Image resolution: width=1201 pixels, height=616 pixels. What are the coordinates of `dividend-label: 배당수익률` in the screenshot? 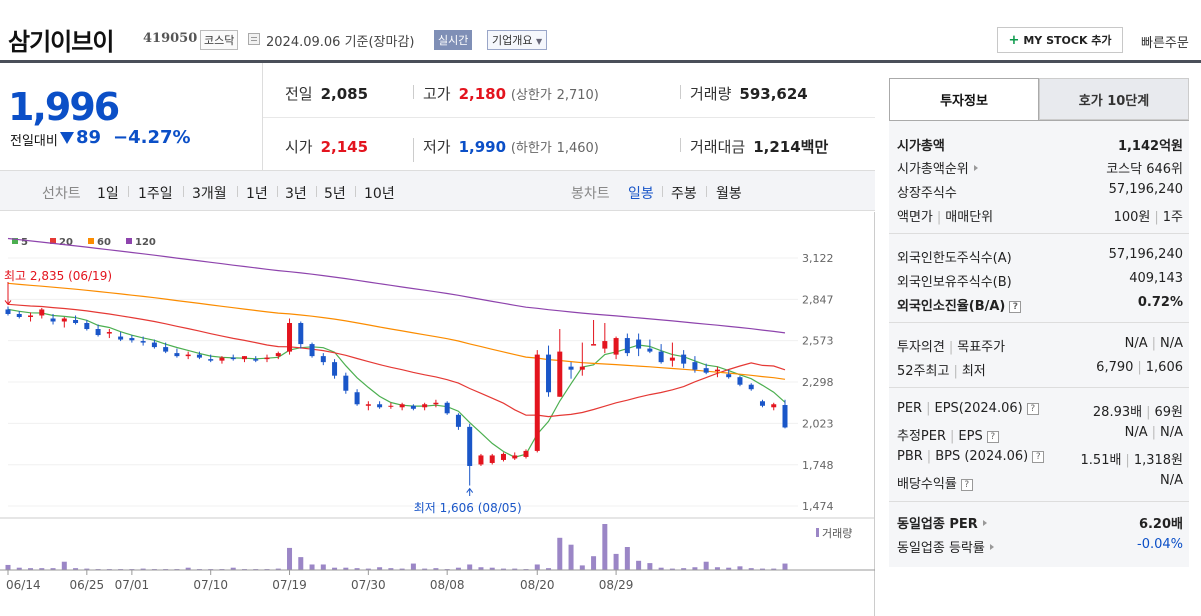 It's located at (927, 484).